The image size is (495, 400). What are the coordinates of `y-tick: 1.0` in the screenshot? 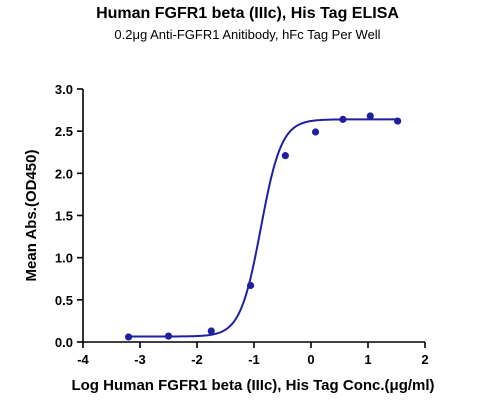 It's located at (69, 258).